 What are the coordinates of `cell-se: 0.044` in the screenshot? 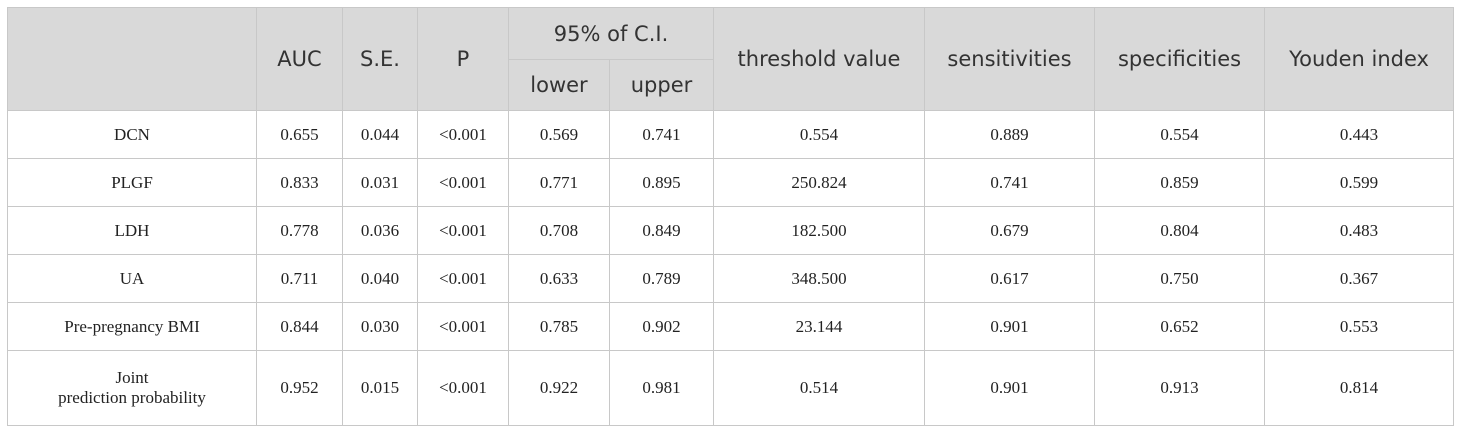 It's located at (380, 134).